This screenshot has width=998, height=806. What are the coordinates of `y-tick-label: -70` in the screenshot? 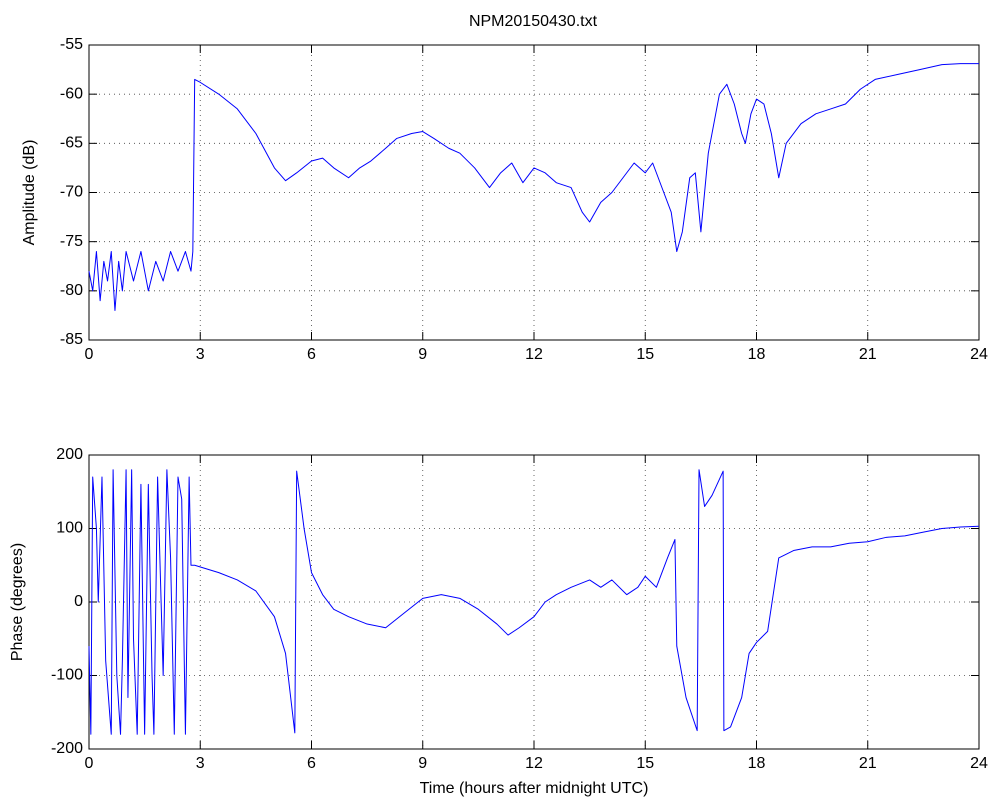 It's located at (71, 192).